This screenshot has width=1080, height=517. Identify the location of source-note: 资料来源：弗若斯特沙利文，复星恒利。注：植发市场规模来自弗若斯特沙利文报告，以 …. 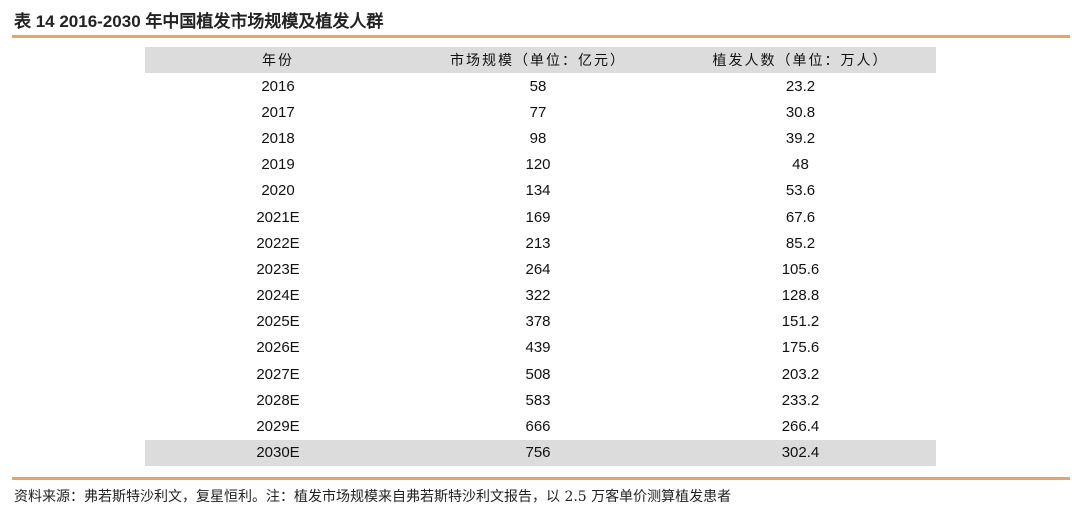
(373, 497).